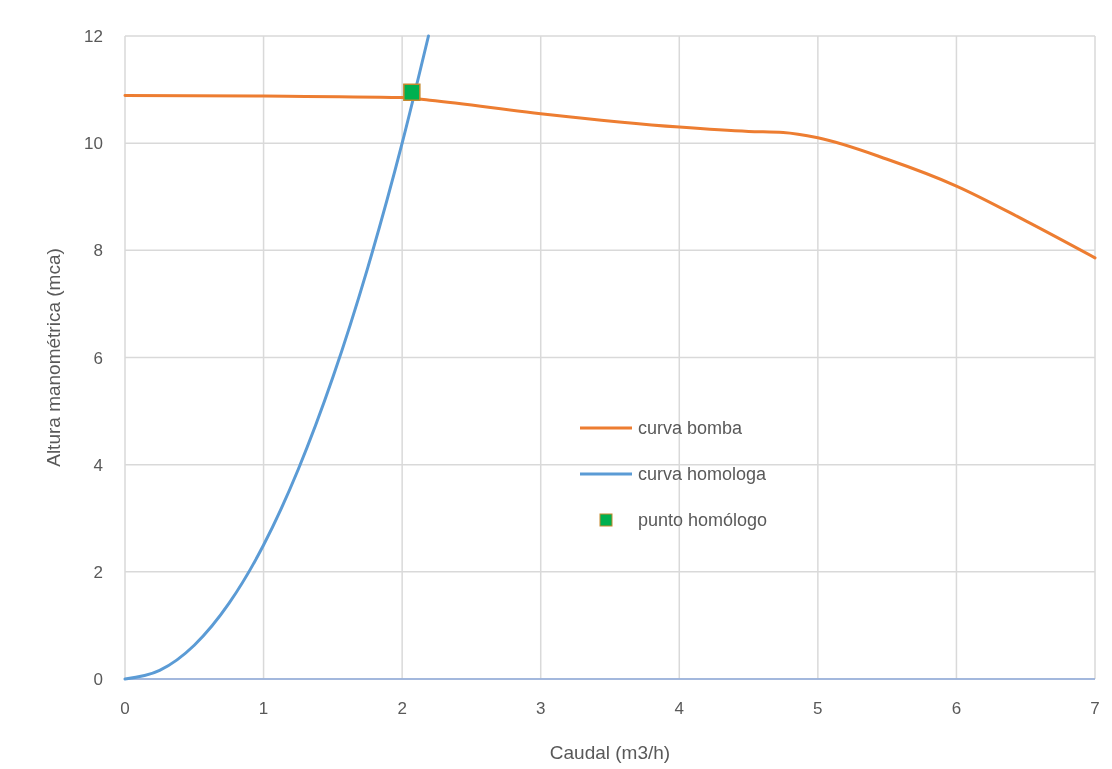  Describe the element at coordinates (1095, 708) in the screenshot. I see `x-tick-label: 7` at that location.